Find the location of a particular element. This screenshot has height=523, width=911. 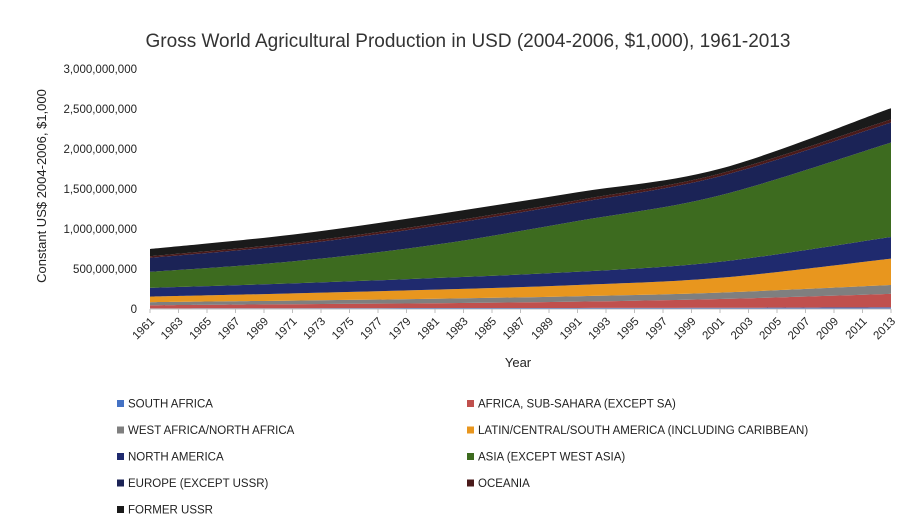

y-tick-label: 1,500,000,000 is located at coordinates (100, 190).